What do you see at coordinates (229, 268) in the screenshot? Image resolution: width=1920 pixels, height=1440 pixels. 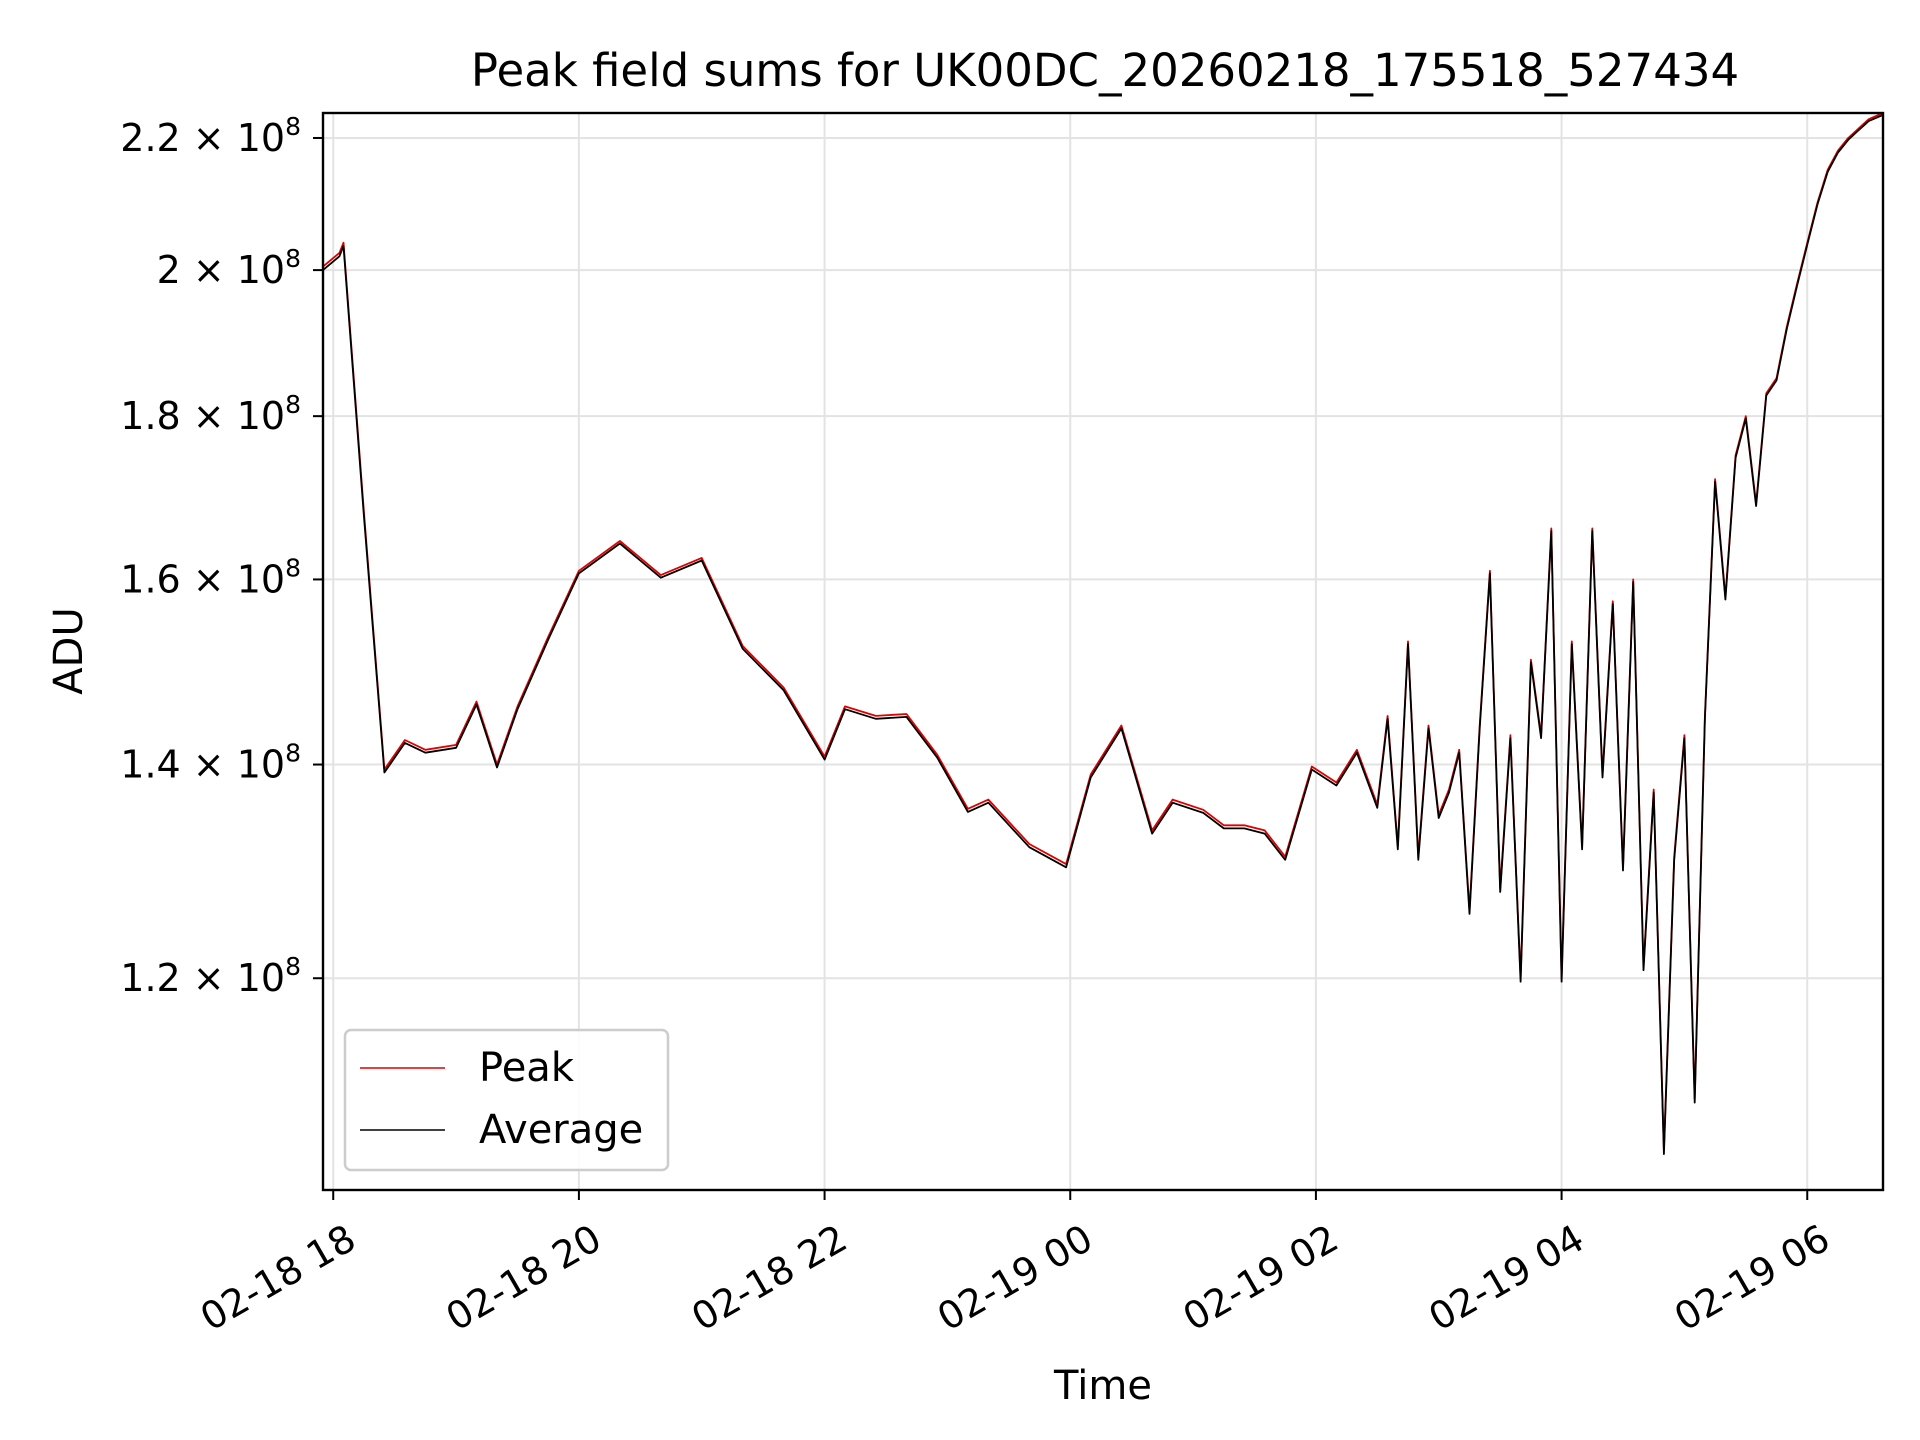 I see `y-tick-label: 2 × 108` at bounding box center [229, 268].